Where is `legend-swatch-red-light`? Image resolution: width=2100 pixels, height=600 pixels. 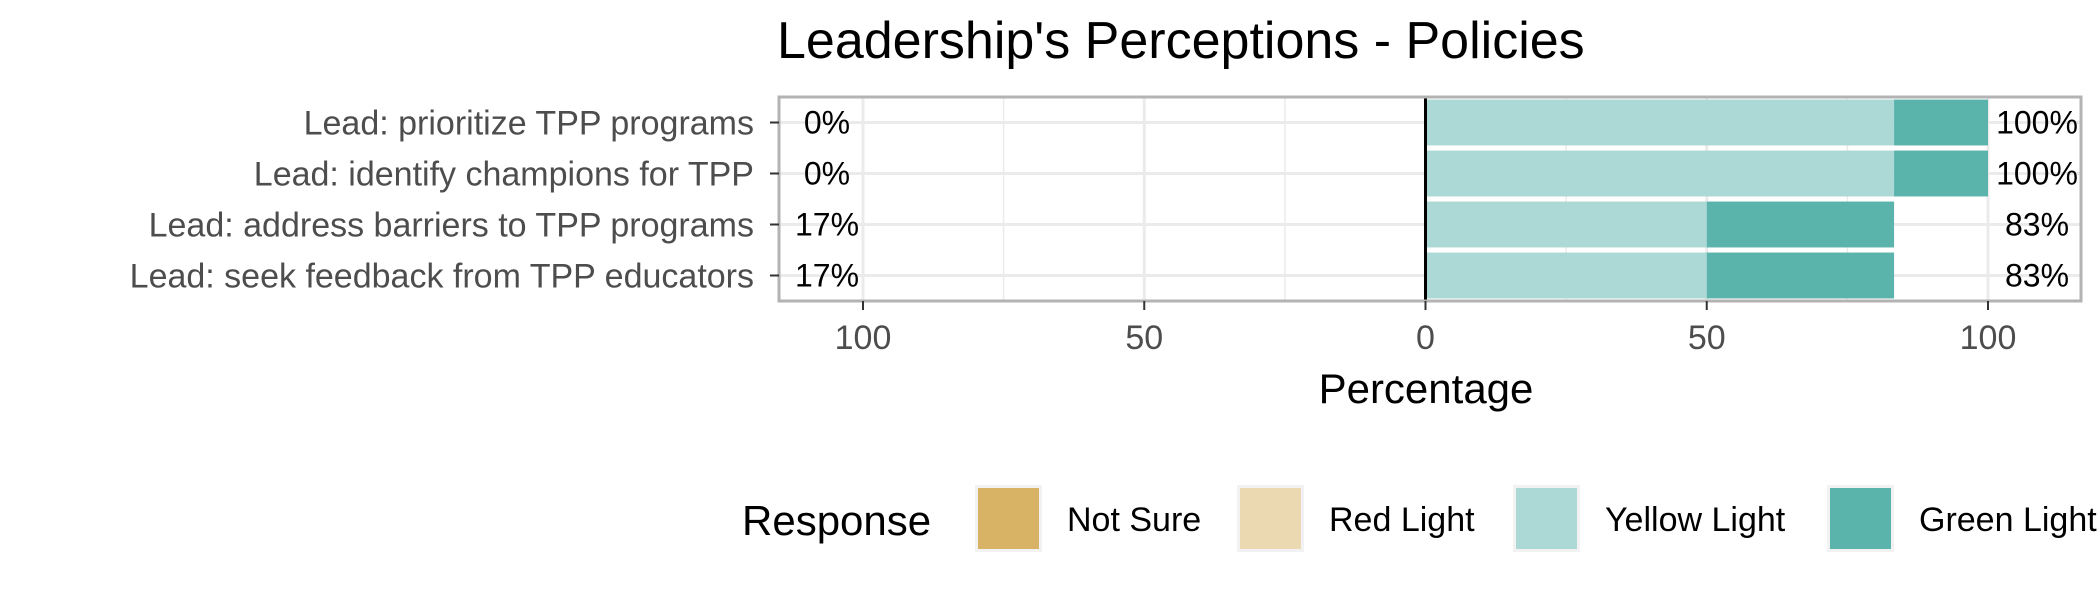
legend-swatch-red-light is located at coordinates (1270, 518).